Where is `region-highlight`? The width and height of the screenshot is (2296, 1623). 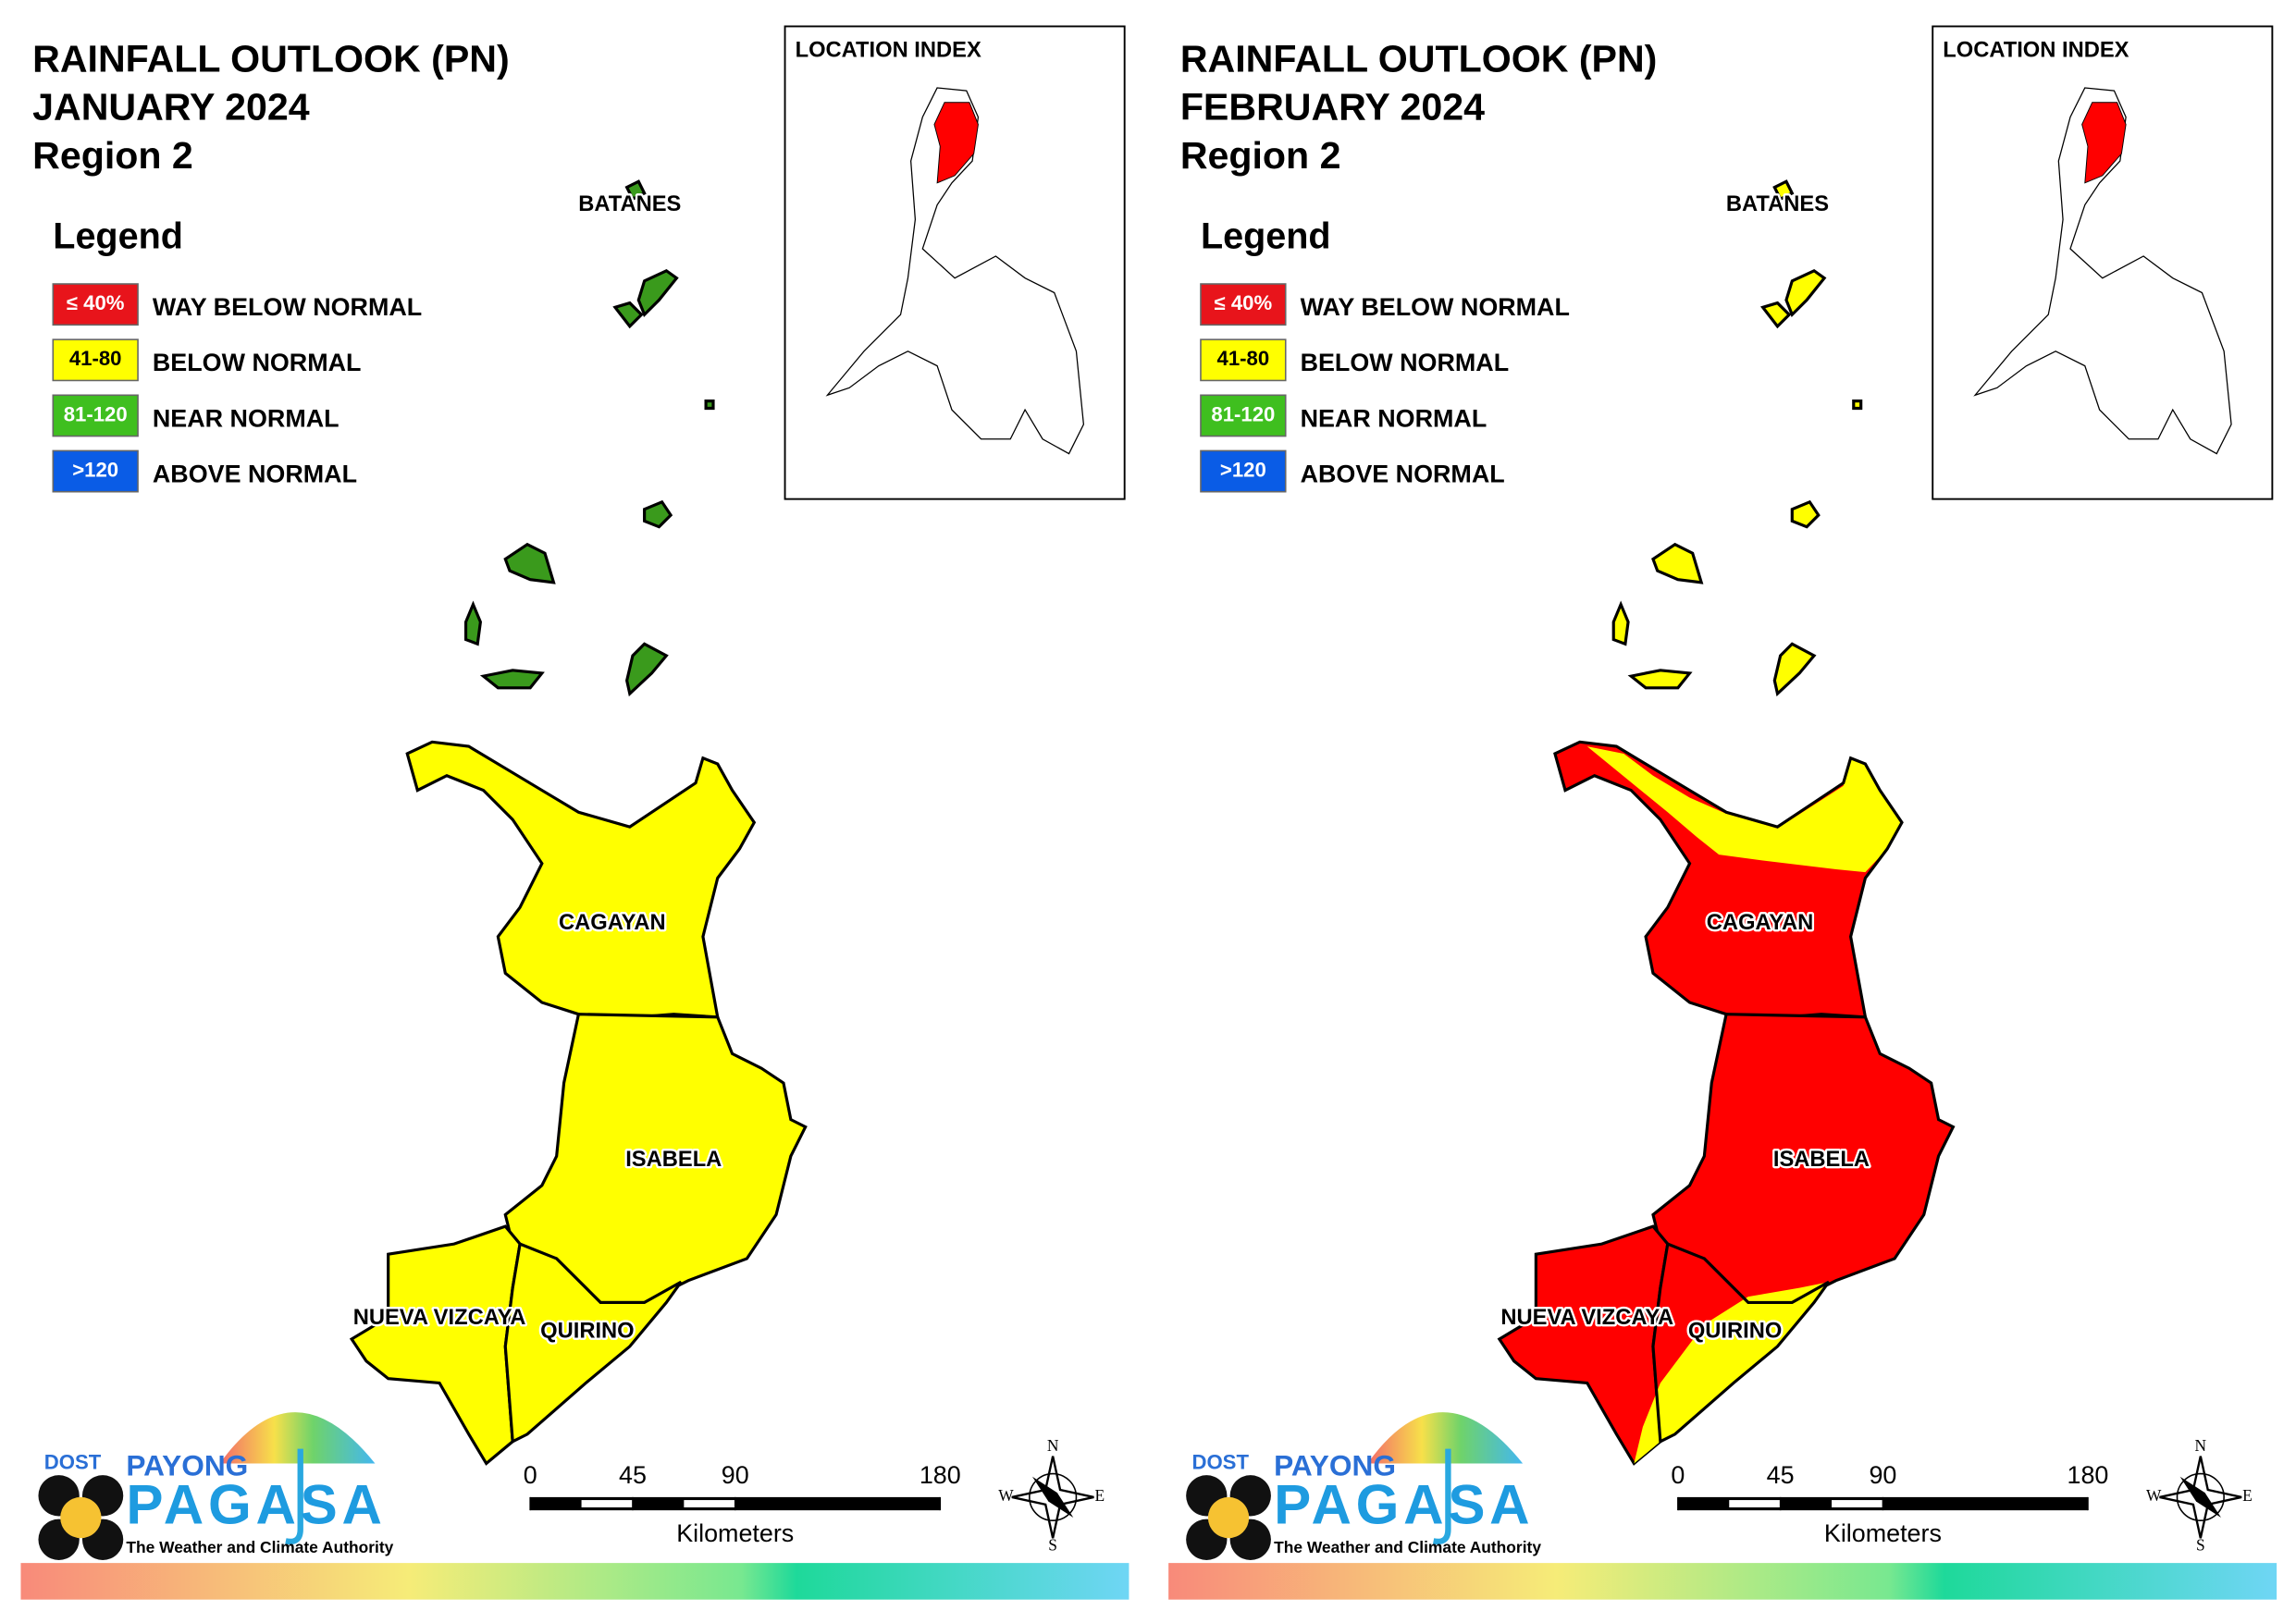
region-highlight is located at coordinates (956, 143).